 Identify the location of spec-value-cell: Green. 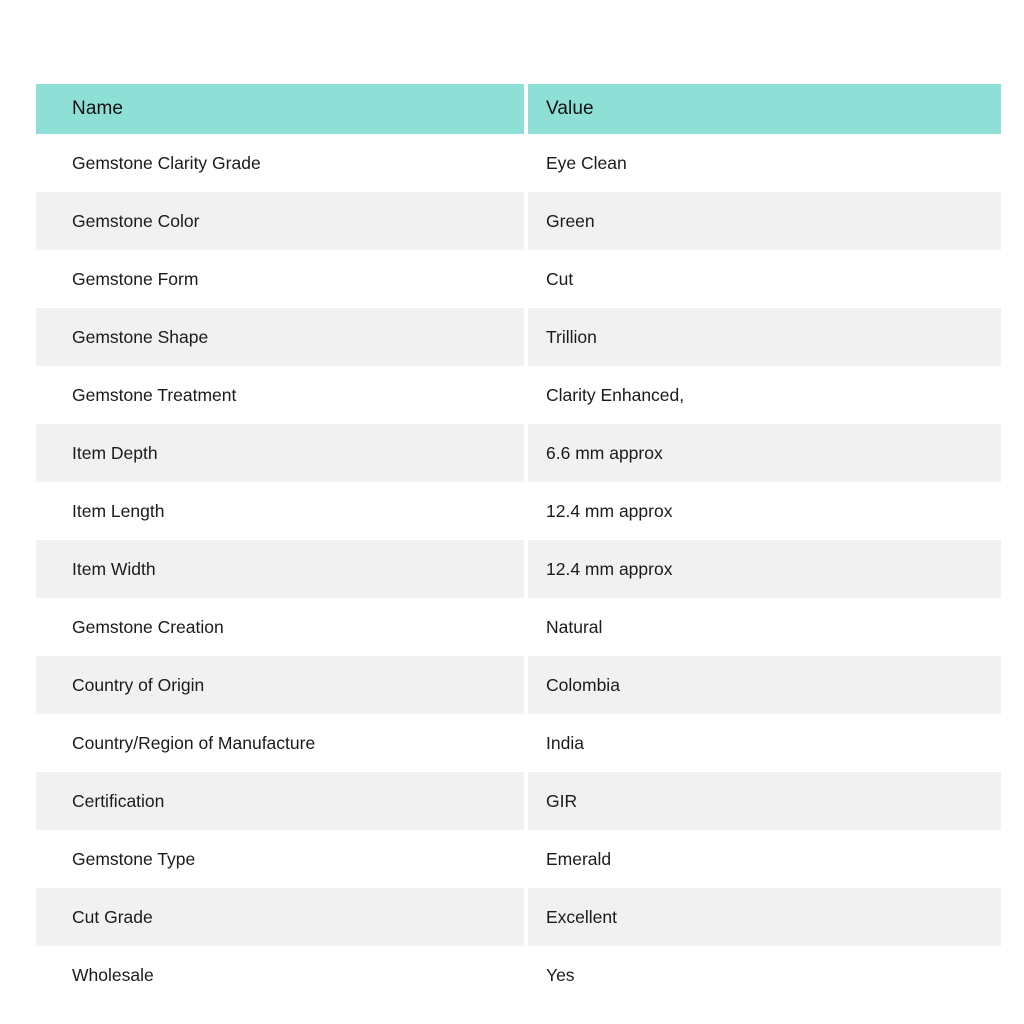
(764, 221).